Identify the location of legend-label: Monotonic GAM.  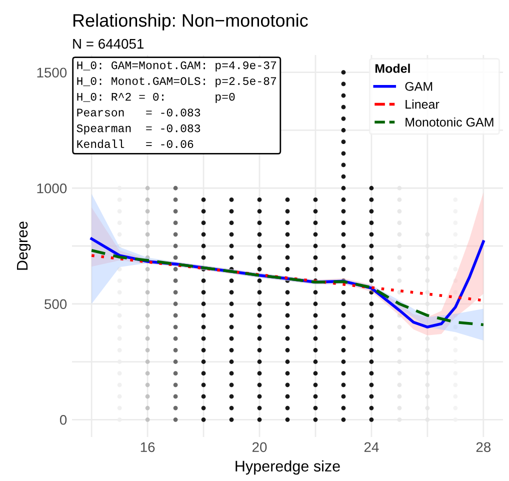
(450, 122).